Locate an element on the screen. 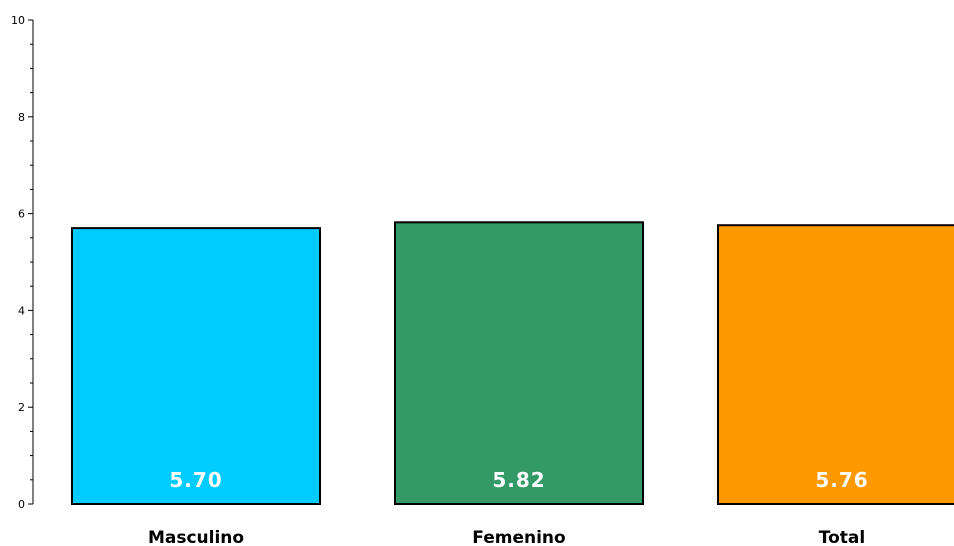 Image resolution: width=954 pixels, height=546 pixels. bar-value-label: 5.76 is located at coordinates (841, 480).